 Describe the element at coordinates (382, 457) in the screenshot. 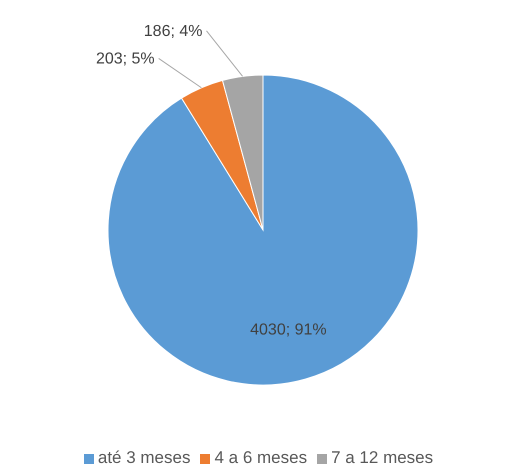

I see `legend-label: 7 a 12 meses` at that location.